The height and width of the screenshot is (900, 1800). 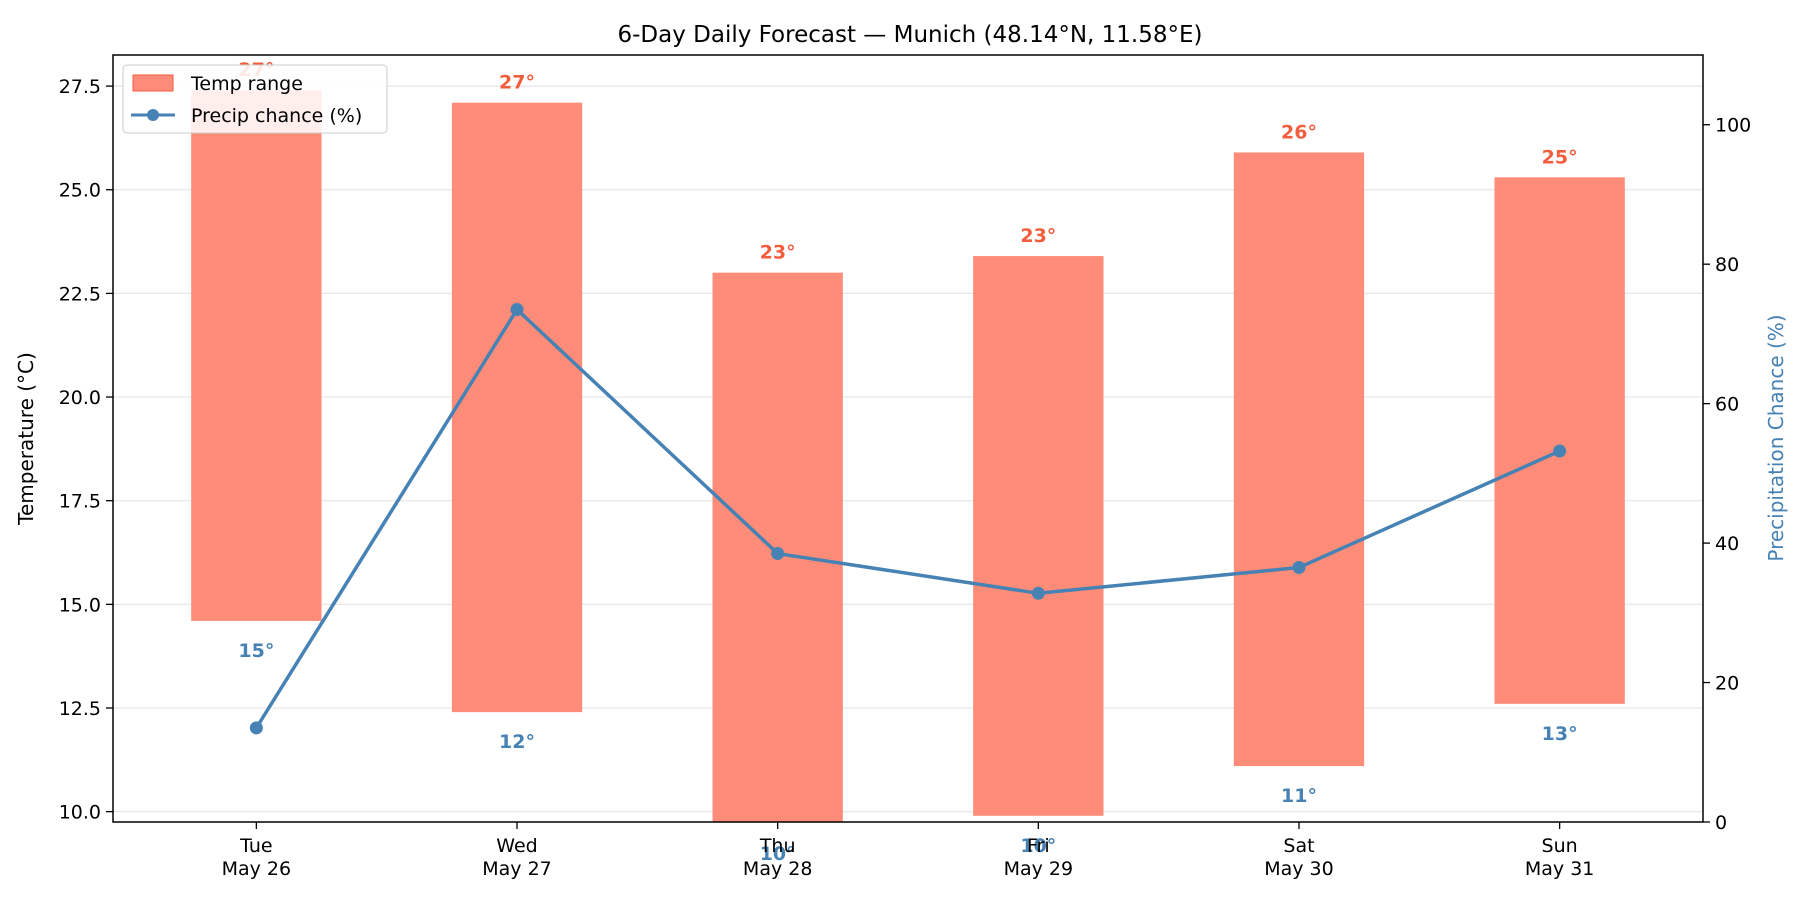 I want to click on x-tick-label-date: May 26, so click(x=257, y=869).